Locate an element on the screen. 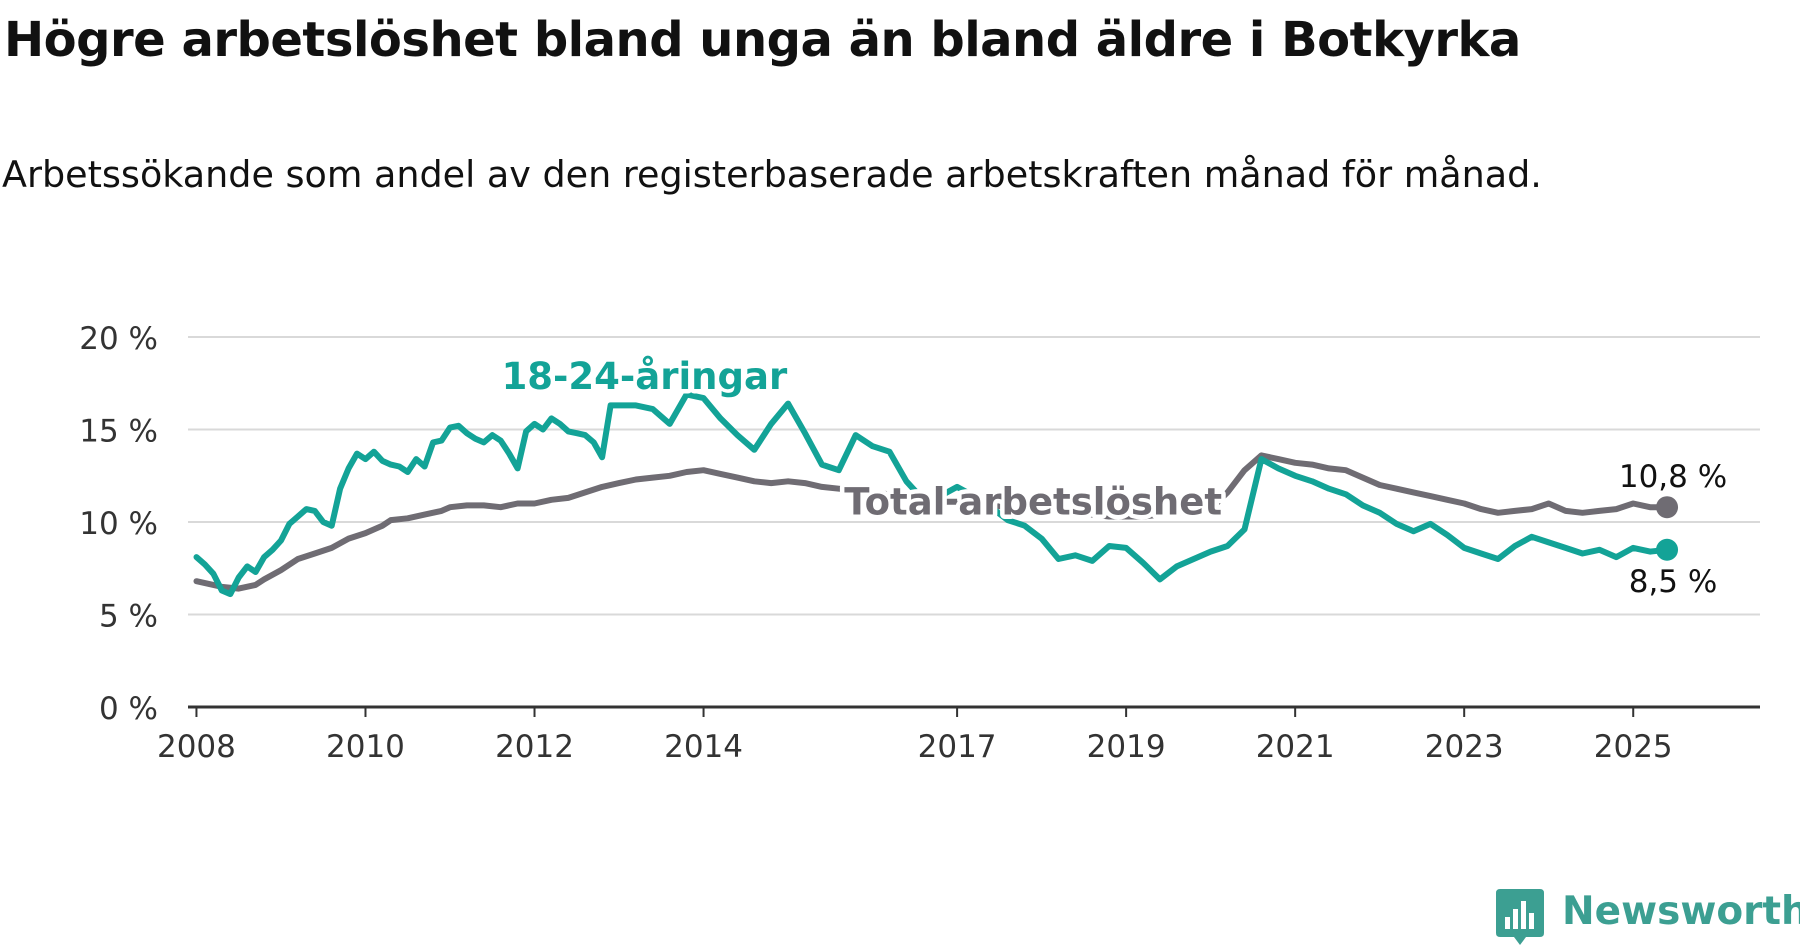 Image resolution: width=1800 pixels, height=948 pixels. y-tick-label: 0 % is located at coordinates (128, 709).